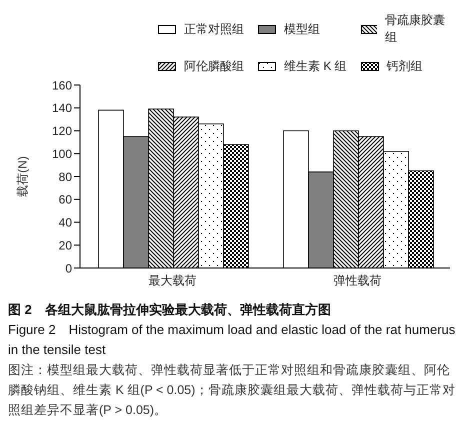 This screenshot has width=470, height=434. What do you see at coordinates (404, 66) in the screenshot?
I see `legend-label: 钙剂组` at bounding box center [404, 66].